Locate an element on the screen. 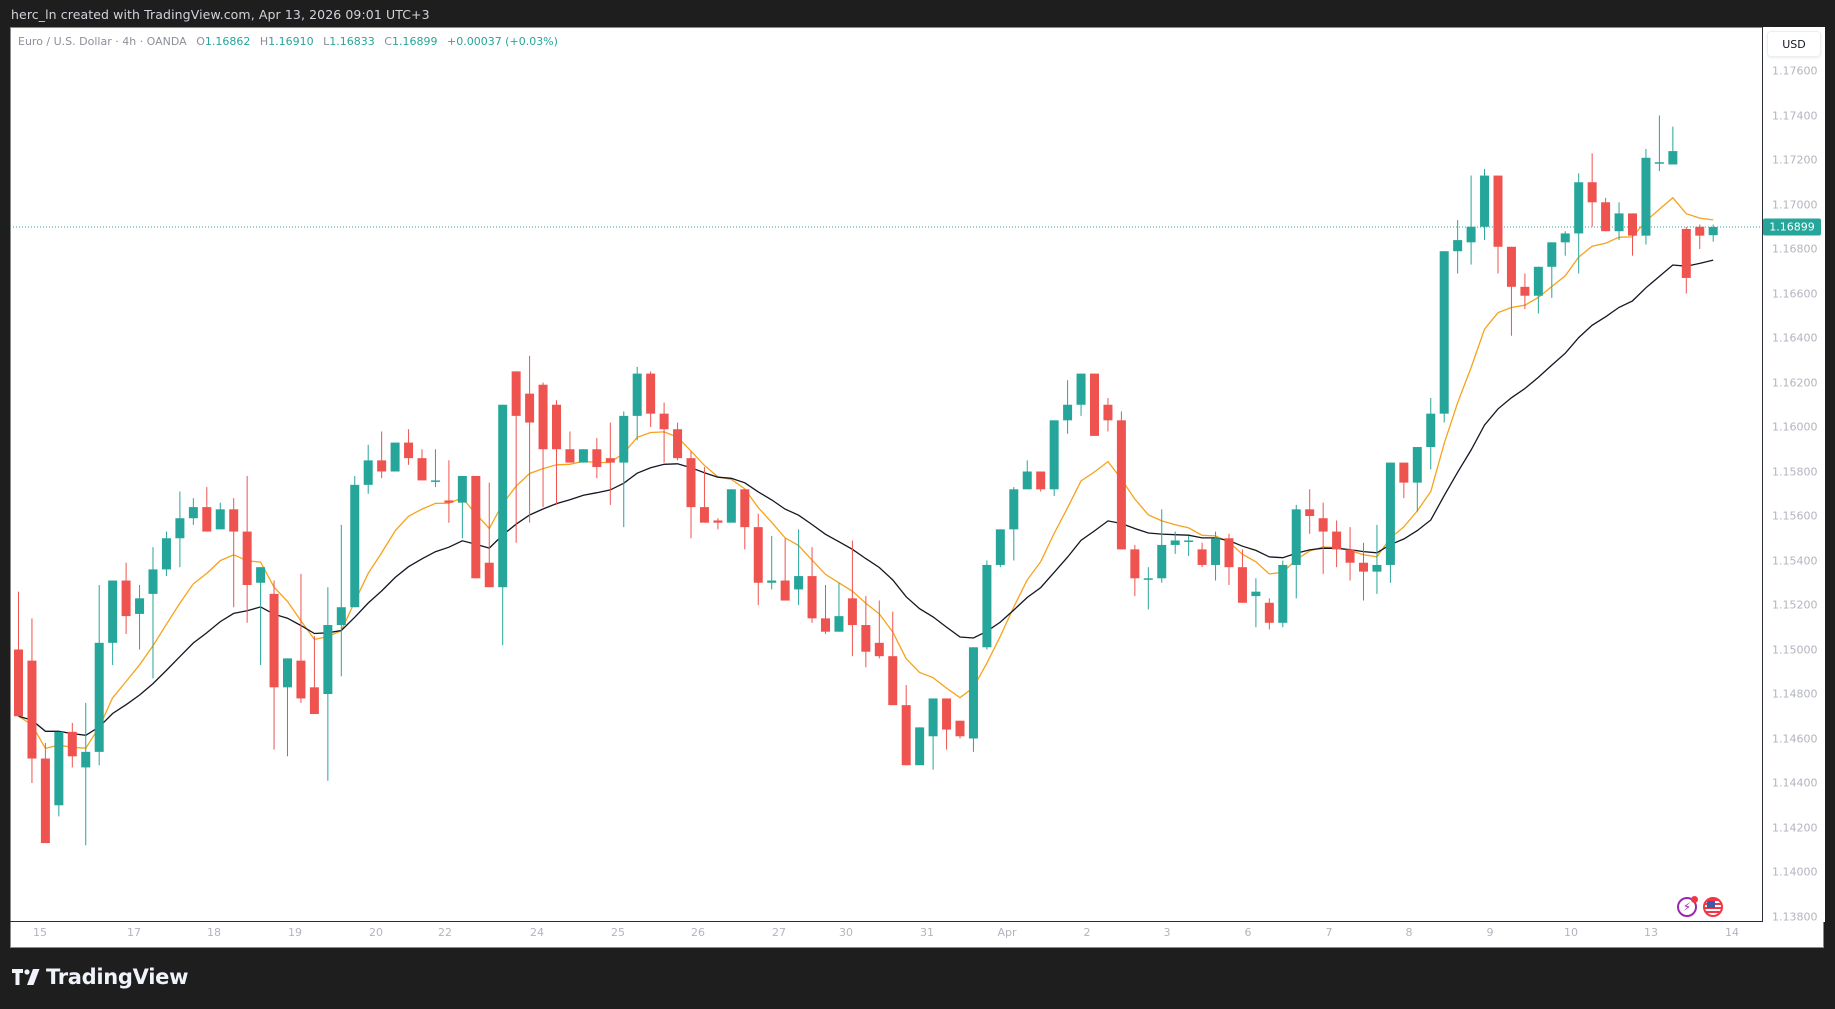  time-tick: 7 is located at coordinates (1329, 932).